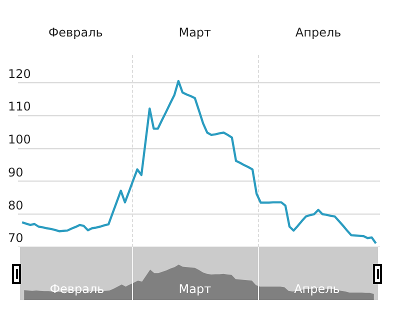 The image size is (398, 320). What do you see at coordinates (19, 139) in the screenshot?
I see `y-tick-label: 100` at bounding box center [19, 139].